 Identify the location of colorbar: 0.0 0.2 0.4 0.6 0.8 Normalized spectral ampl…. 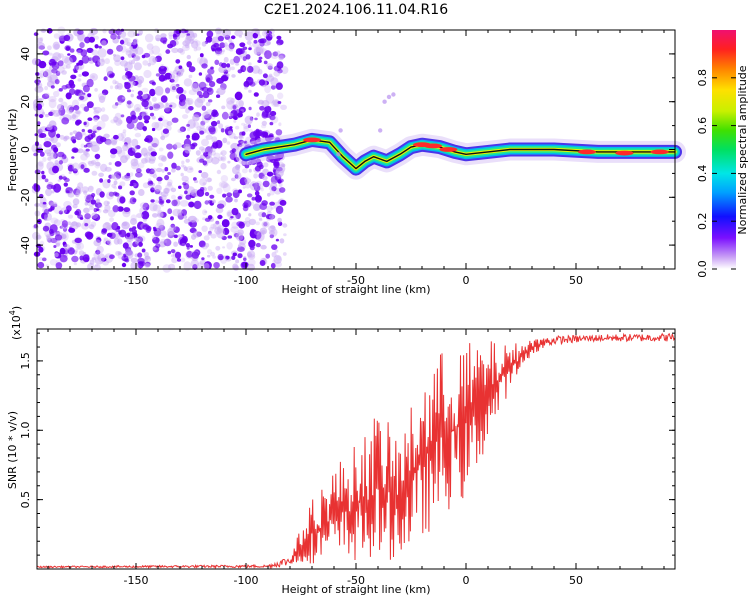
(722, 154).